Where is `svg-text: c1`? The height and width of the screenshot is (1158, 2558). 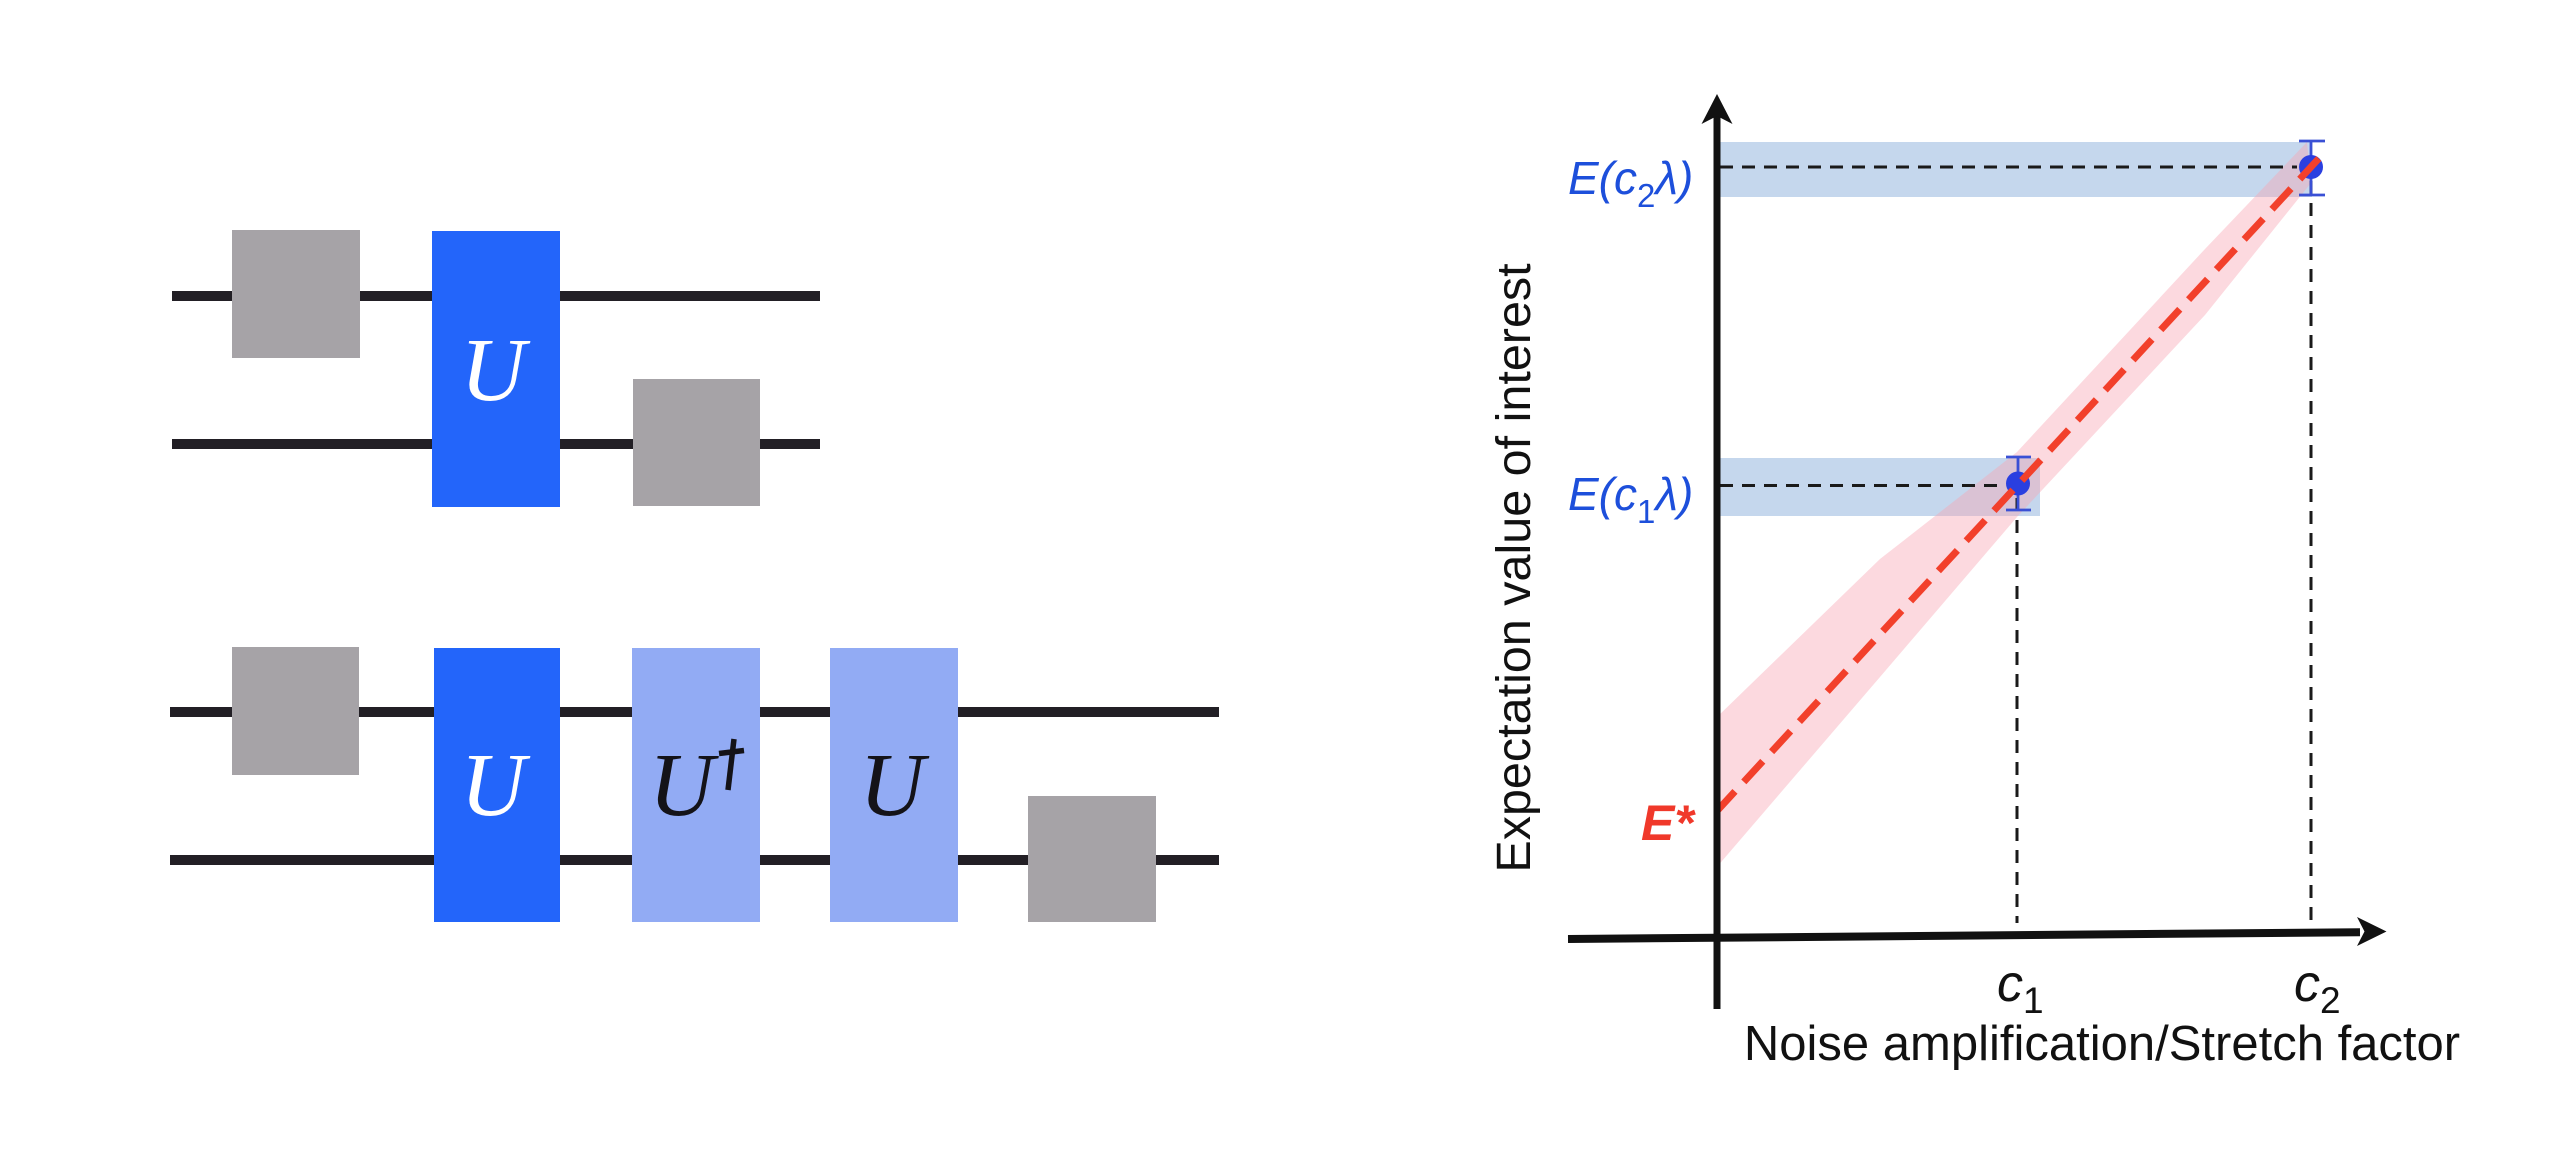 svg-text: c1 is located at coordinates (2020, 988).